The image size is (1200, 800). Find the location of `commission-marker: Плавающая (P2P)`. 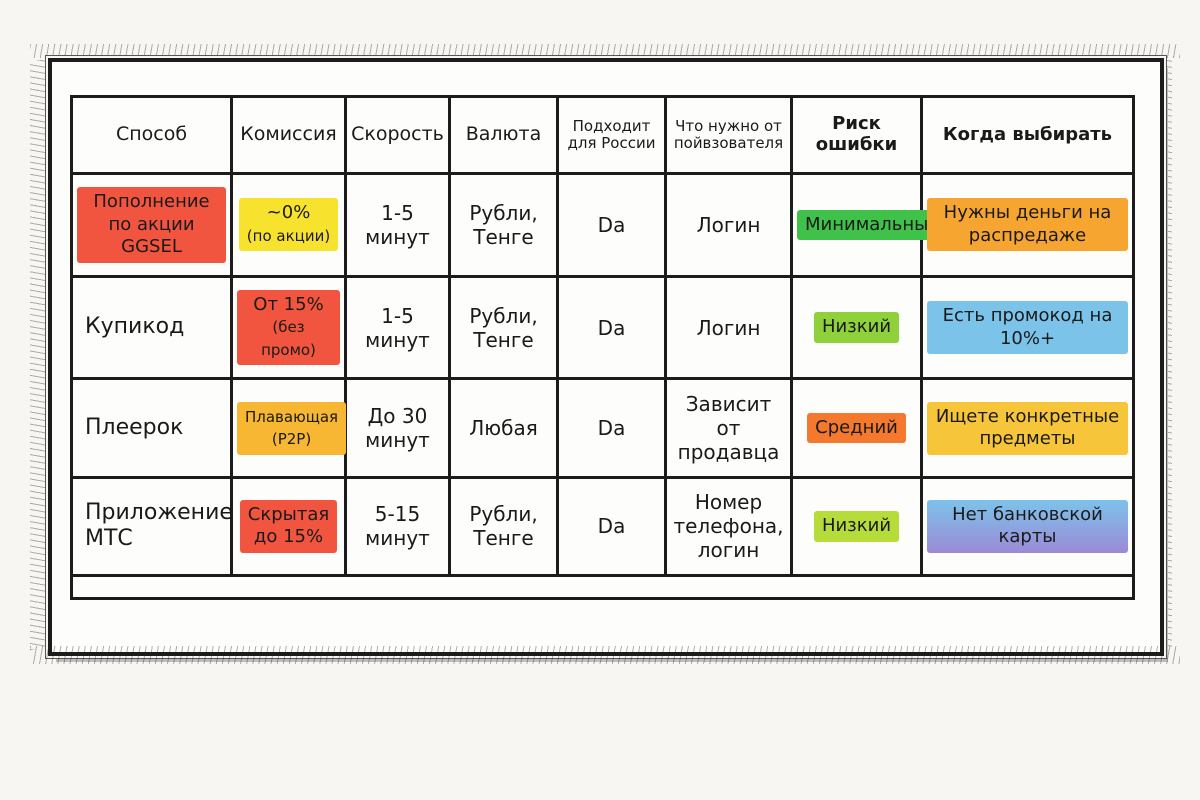

commission-marker: Плавающая (P2P) is located at coordinates (292, 428).